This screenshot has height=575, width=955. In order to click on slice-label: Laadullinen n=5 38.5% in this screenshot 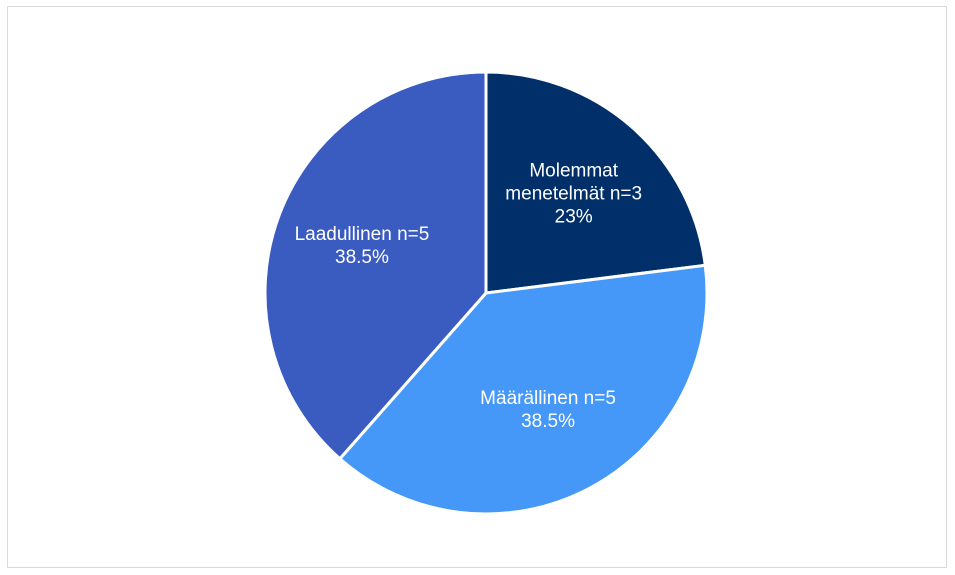, I will do `click(362, 246)`.